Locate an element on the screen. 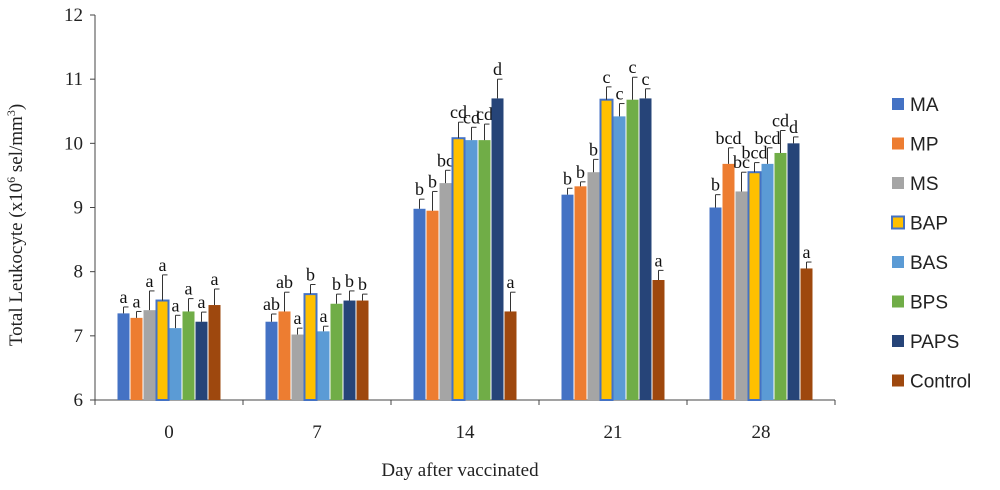  legend-label: BPS is located at coordinates (929, 303).